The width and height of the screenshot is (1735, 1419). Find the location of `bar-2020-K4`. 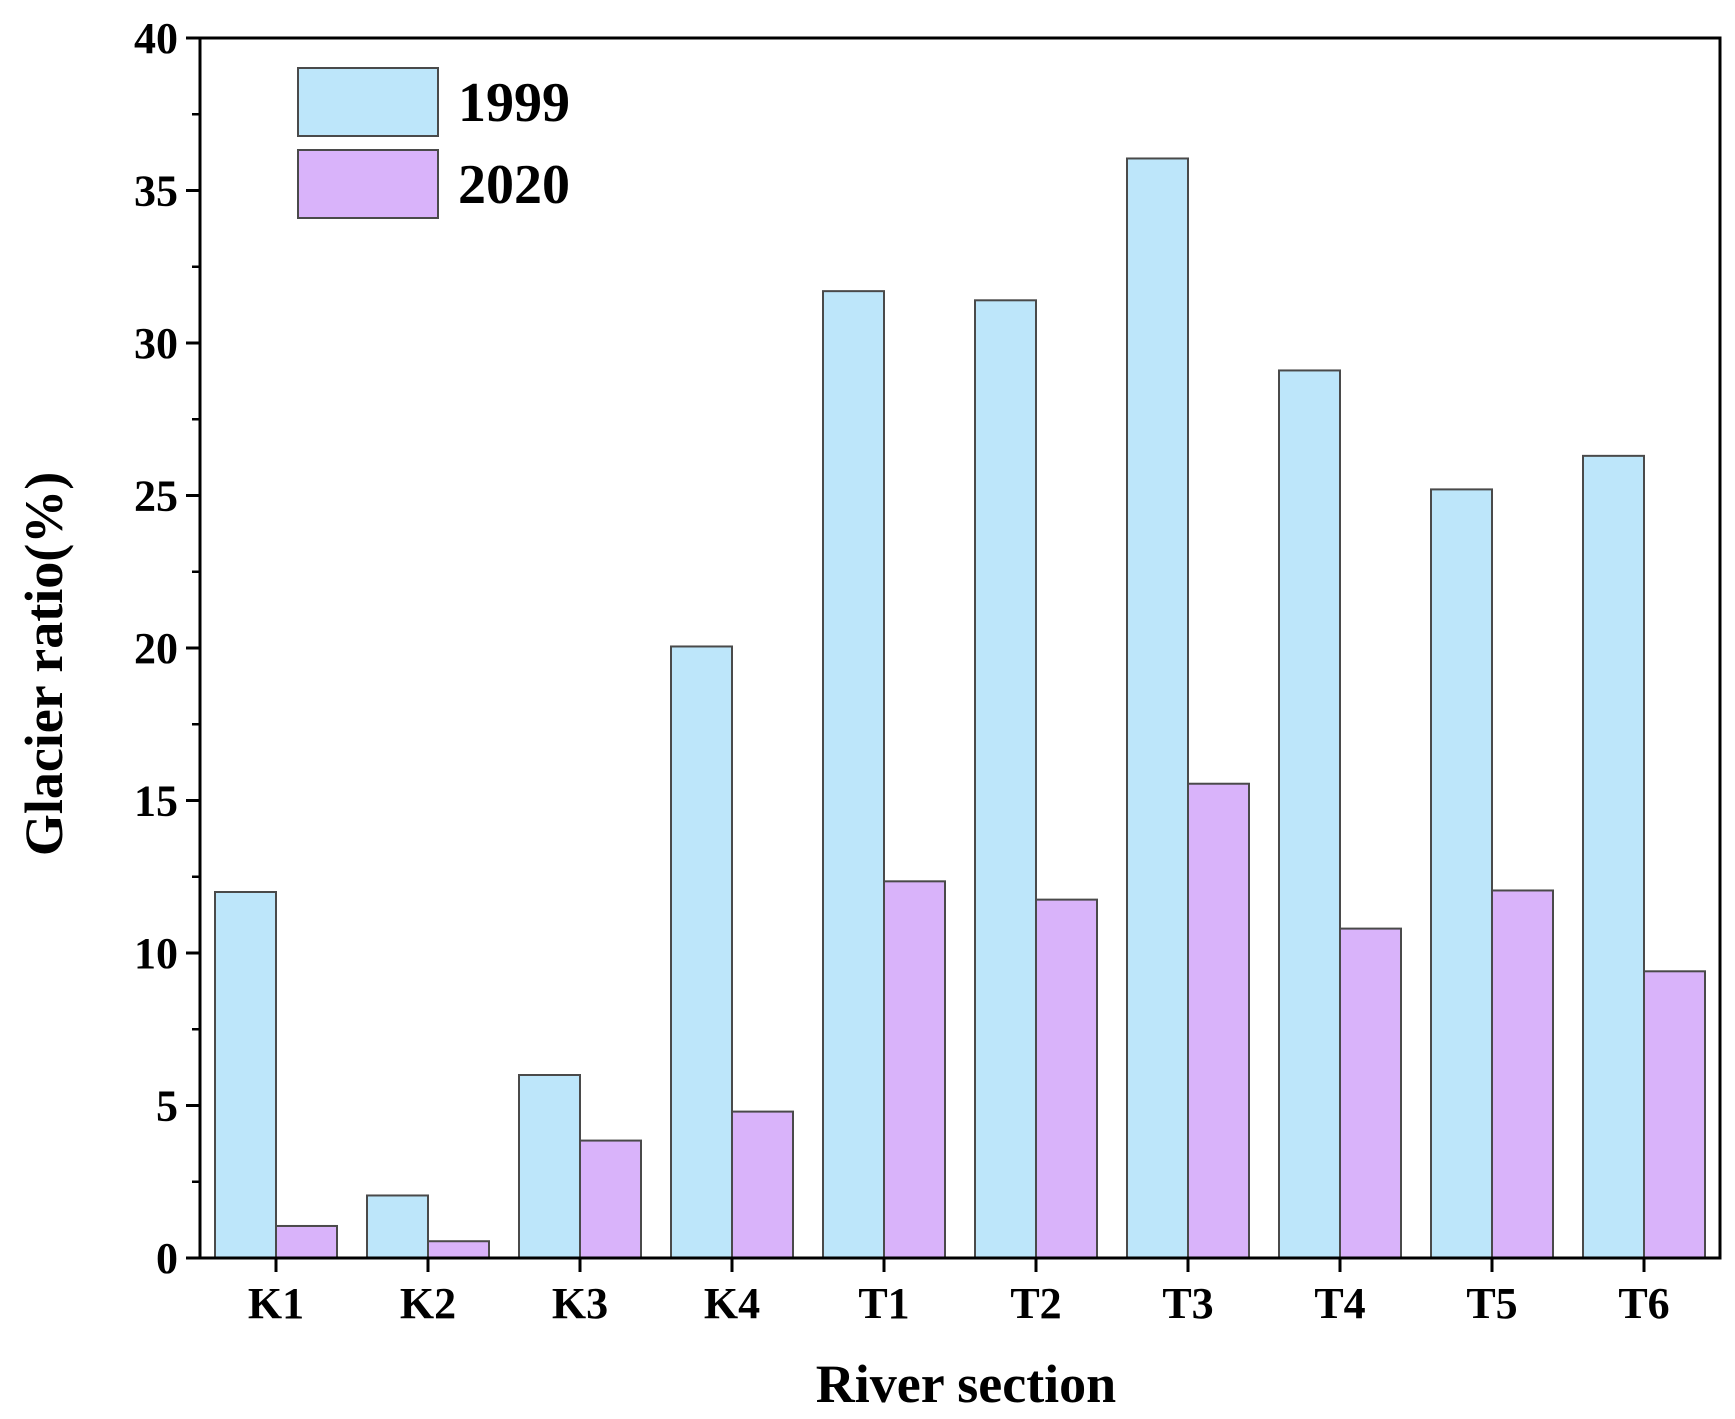

bar-2020-K4 is located at coordinates (762, 1184).